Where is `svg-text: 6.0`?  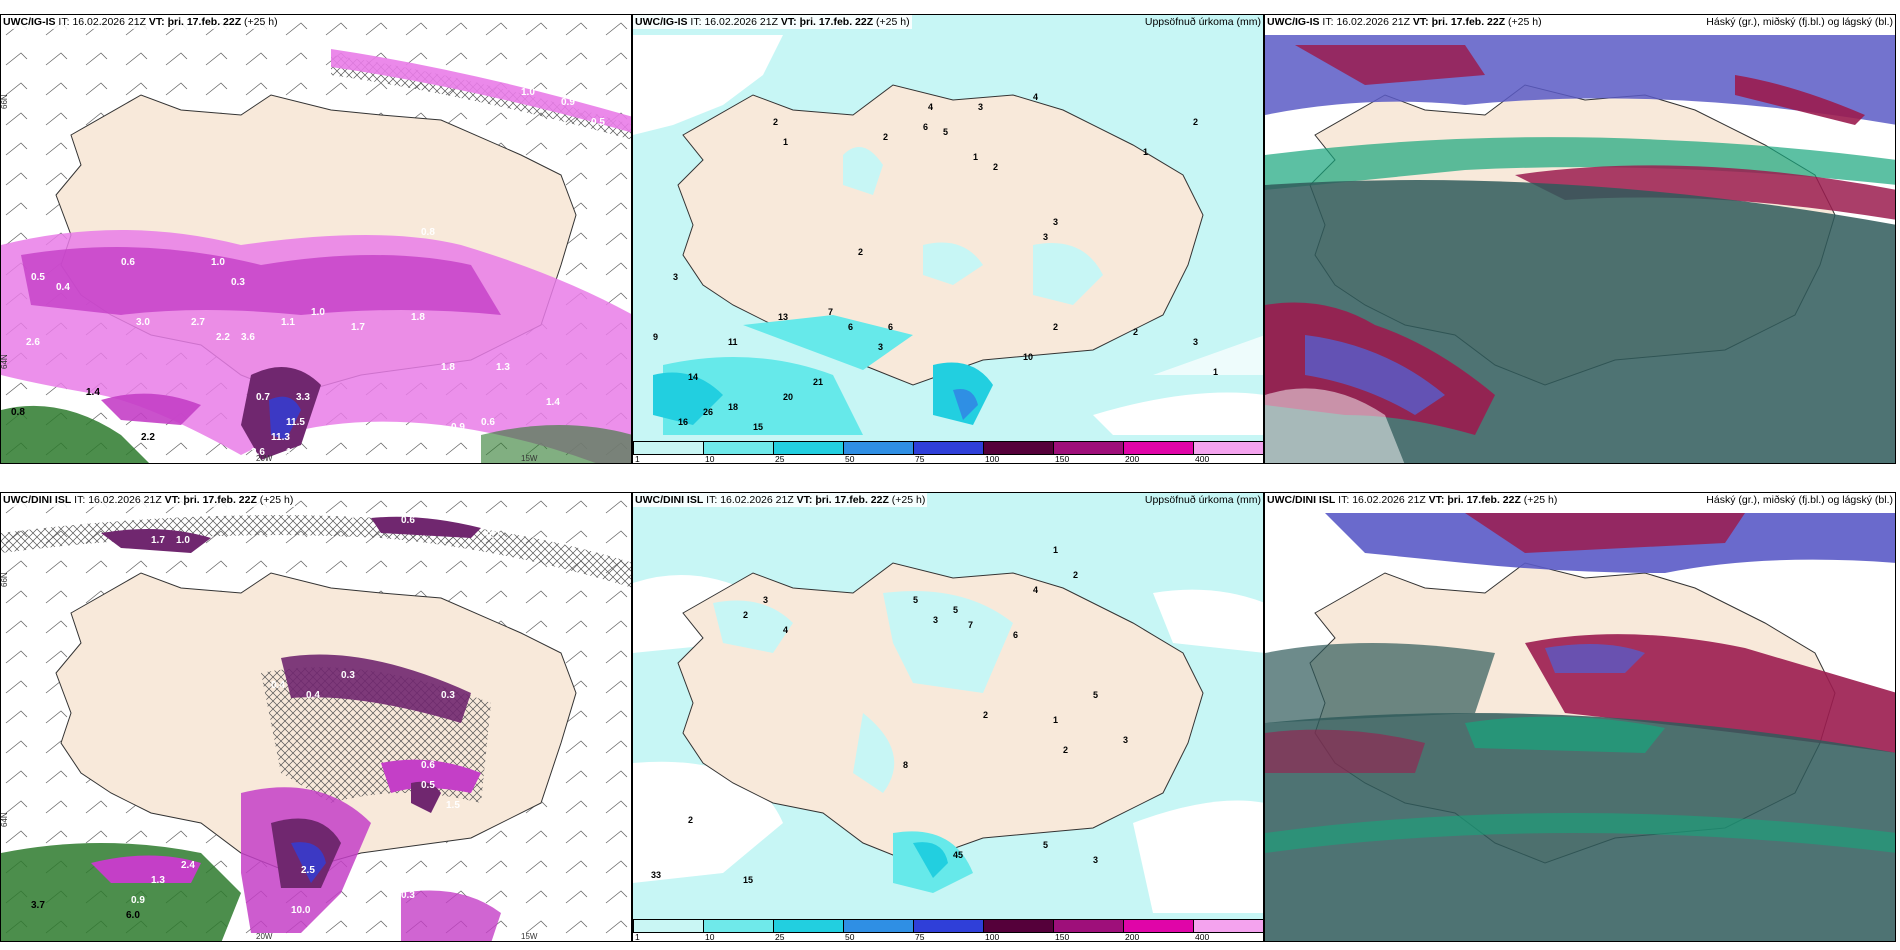
svg-text: 6.0 is located at coordinates (133, 915).